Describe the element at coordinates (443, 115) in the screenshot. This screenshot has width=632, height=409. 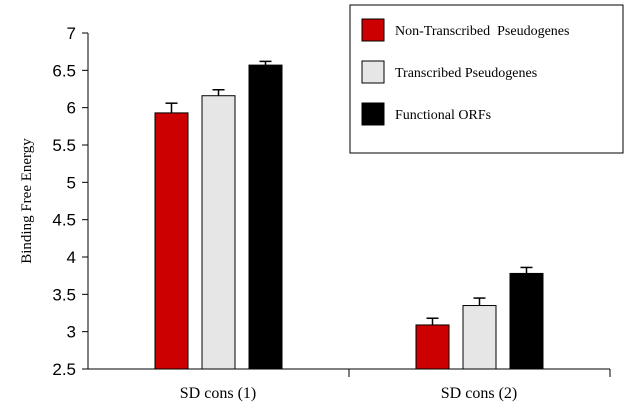
I see `legend-label-functional: Functional ORFs` at that location.